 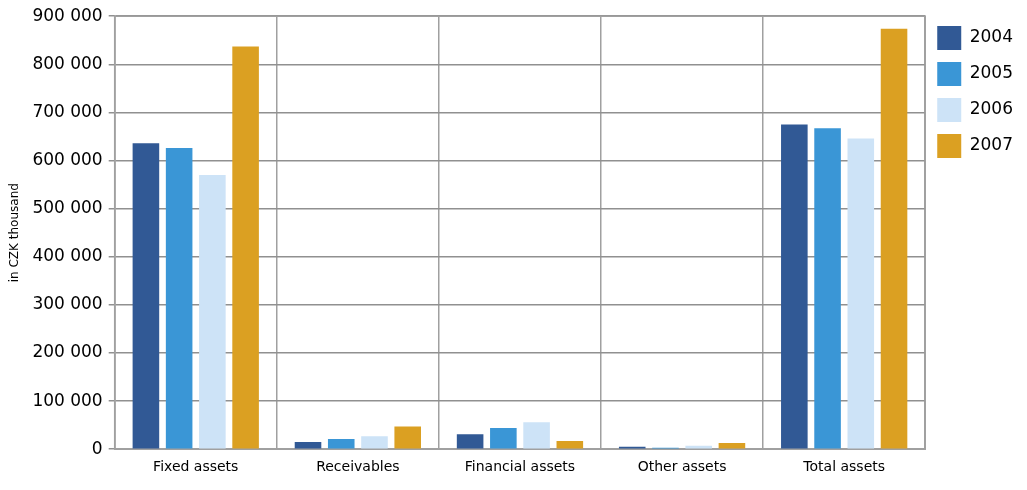 What do you see at coordinates (97, 447) in the screenshot?
I see `y-tick-label: 0` at bounding box center [97, 447].